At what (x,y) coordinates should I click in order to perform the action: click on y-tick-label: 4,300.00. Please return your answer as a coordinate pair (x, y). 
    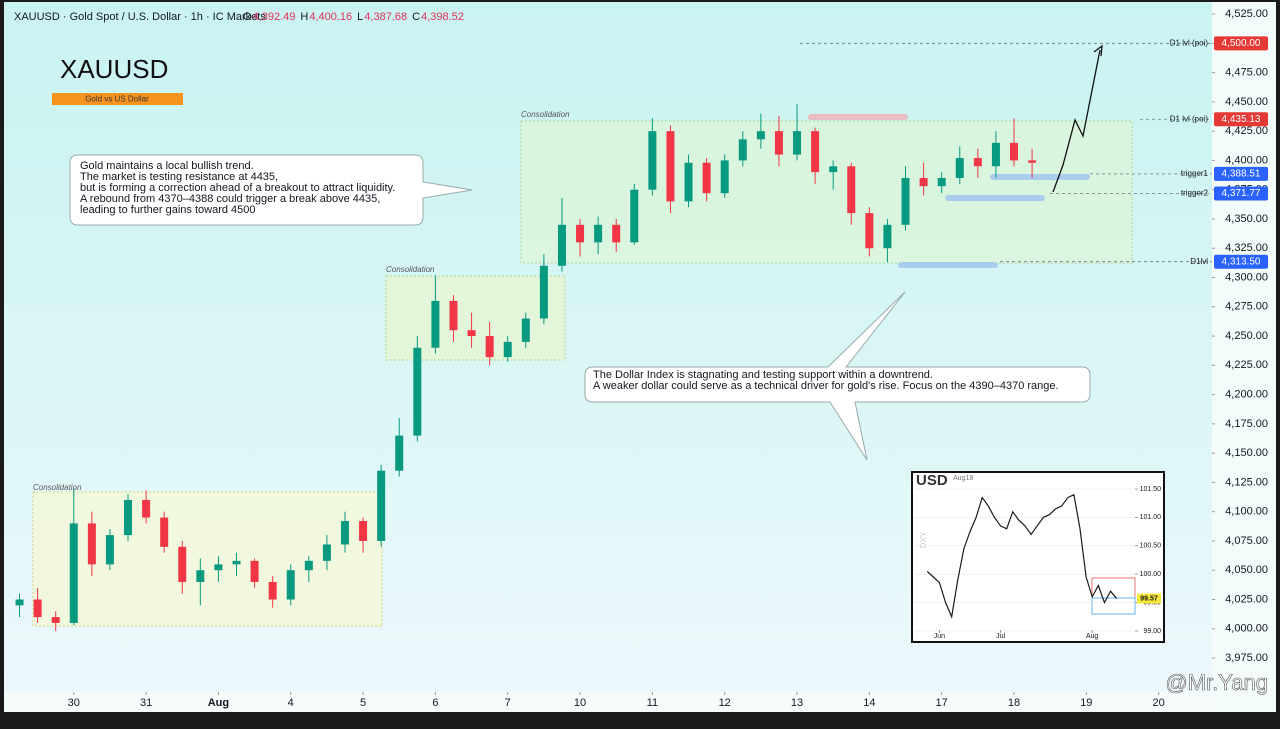
    Looking at the image, I should click on (1246, 277).